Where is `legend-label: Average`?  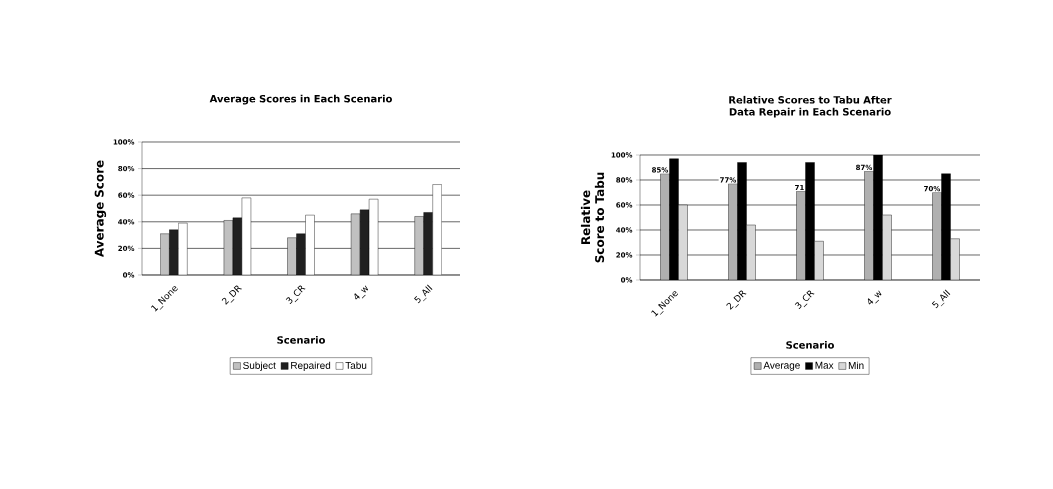
legend-label: Average is located at coordinates (781, 366).